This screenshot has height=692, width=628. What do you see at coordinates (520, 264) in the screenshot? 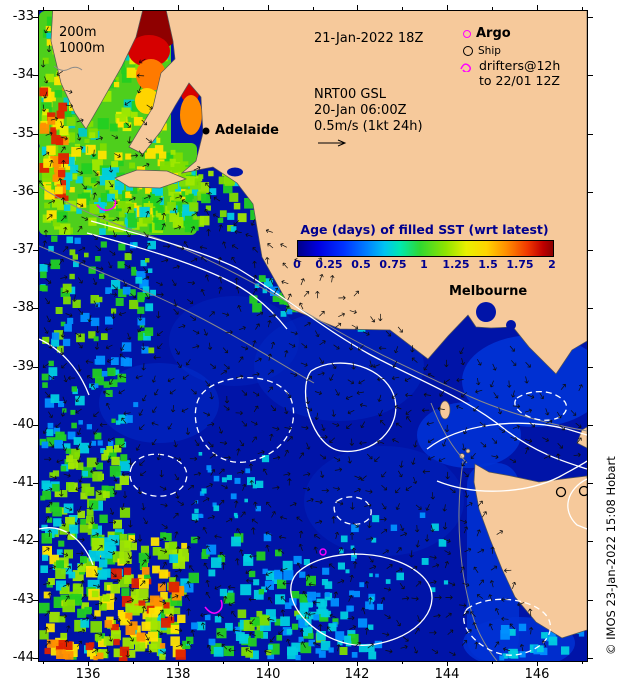
I see `colorbar-tick: 1.75` at bounding box center [520, 264].